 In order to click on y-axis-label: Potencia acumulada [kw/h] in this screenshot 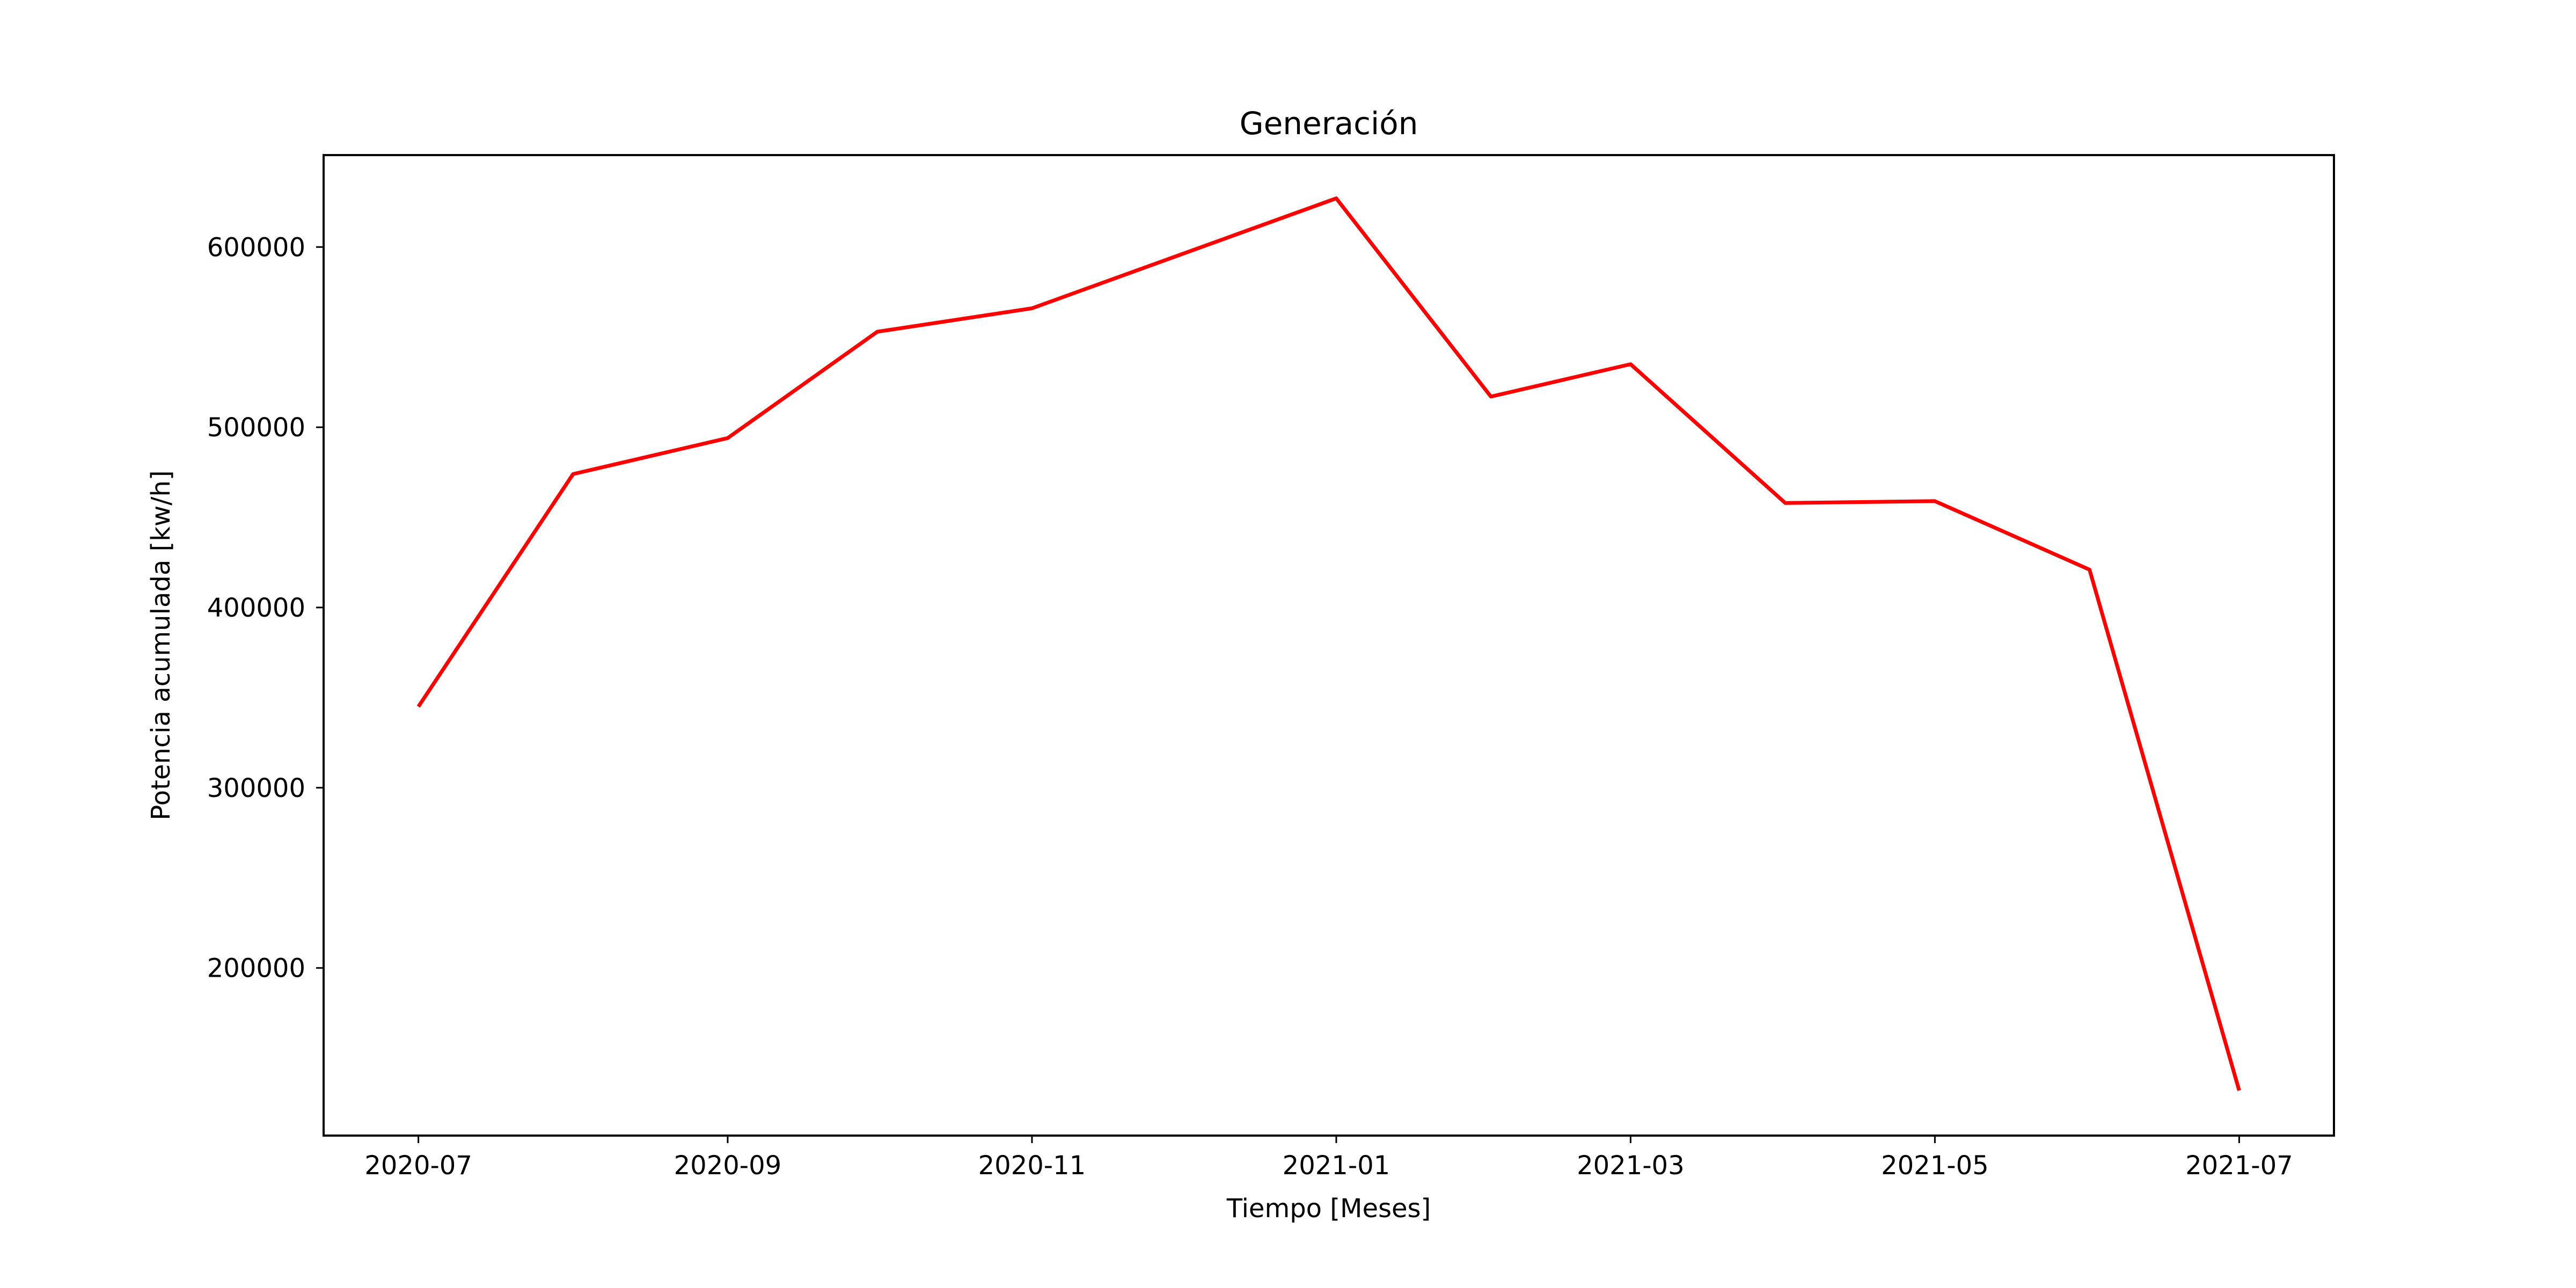, I will do `click(161, 645)`.